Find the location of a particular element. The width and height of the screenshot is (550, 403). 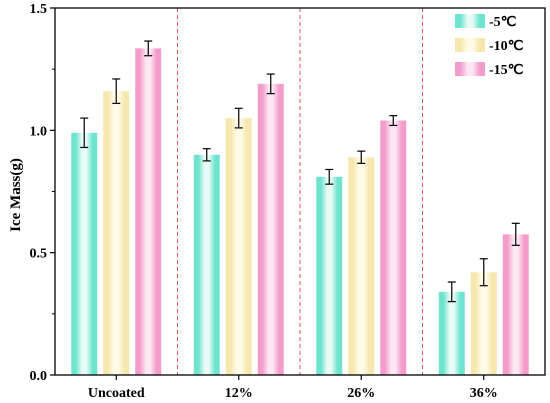

x-tick-label: Uncoated is located at coordinates (116, 393).